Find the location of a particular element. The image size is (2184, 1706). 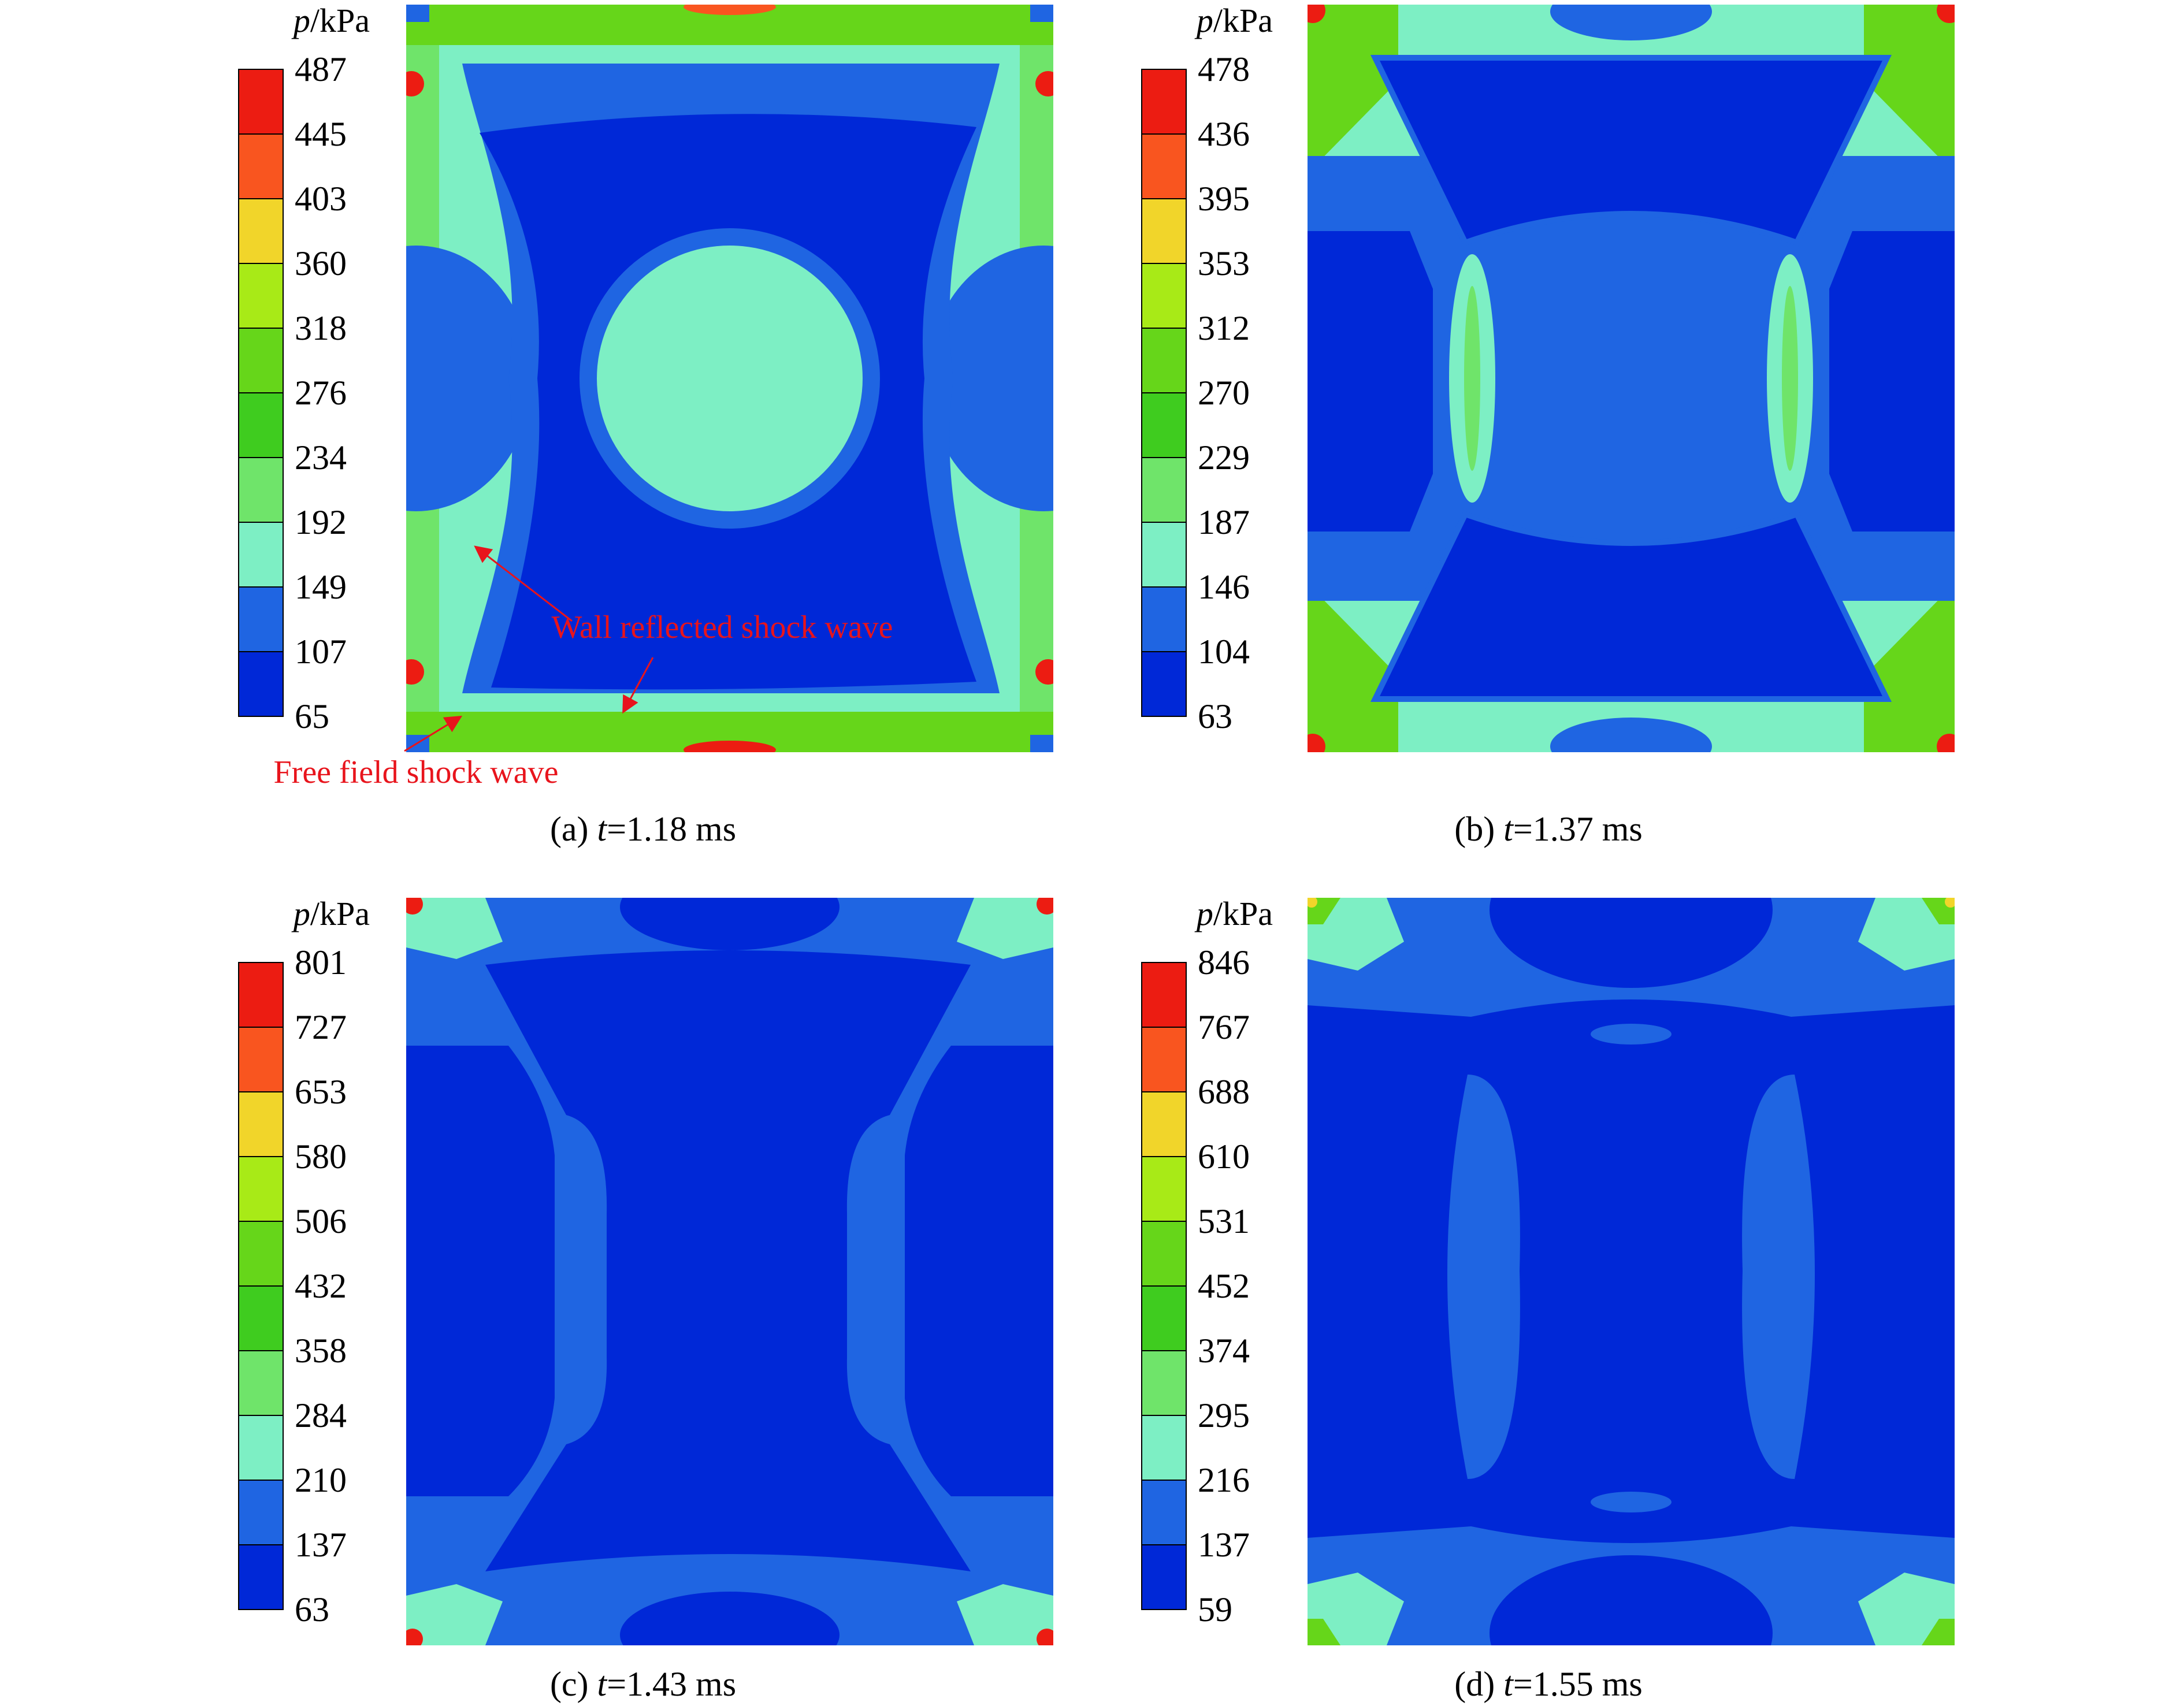

colorbar-tick-label: 846 is located at coordinates (1224, 962).